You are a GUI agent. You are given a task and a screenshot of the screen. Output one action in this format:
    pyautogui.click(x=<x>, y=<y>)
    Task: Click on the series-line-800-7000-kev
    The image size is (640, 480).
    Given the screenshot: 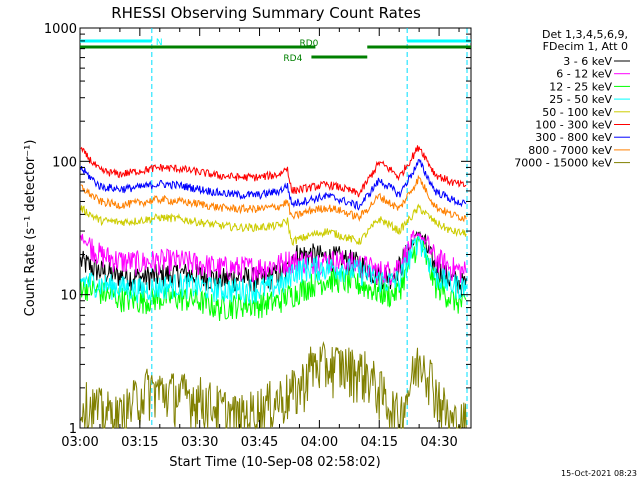 What is the action you would take?
    pyautogui.click(x=273, y=198)
    